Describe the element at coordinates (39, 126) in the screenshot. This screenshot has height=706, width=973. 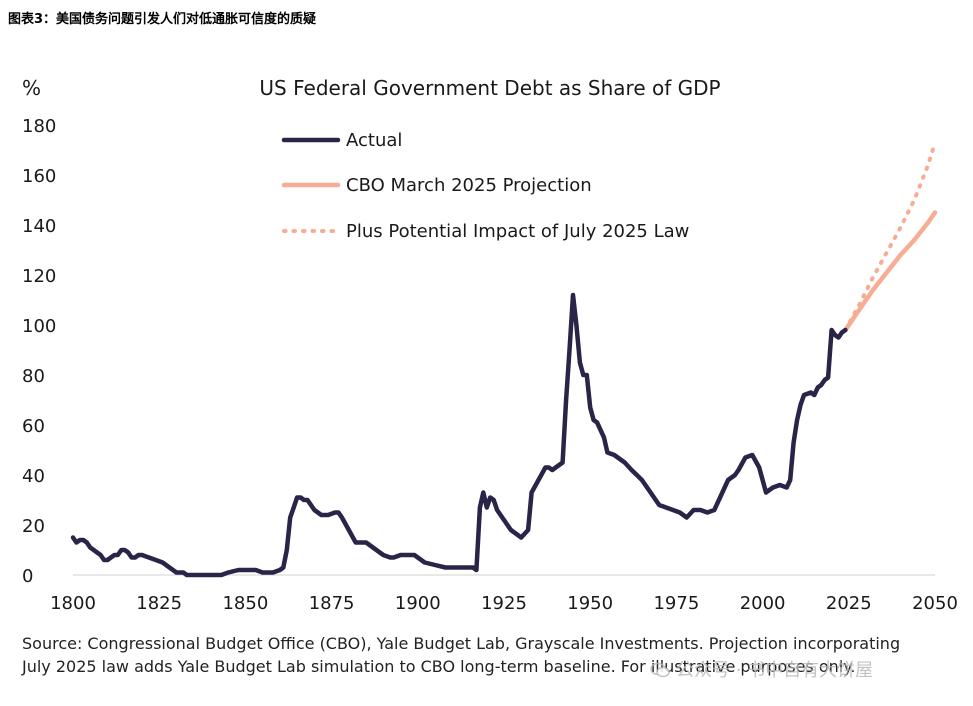
I see `y-tick-label: 180` at that location.